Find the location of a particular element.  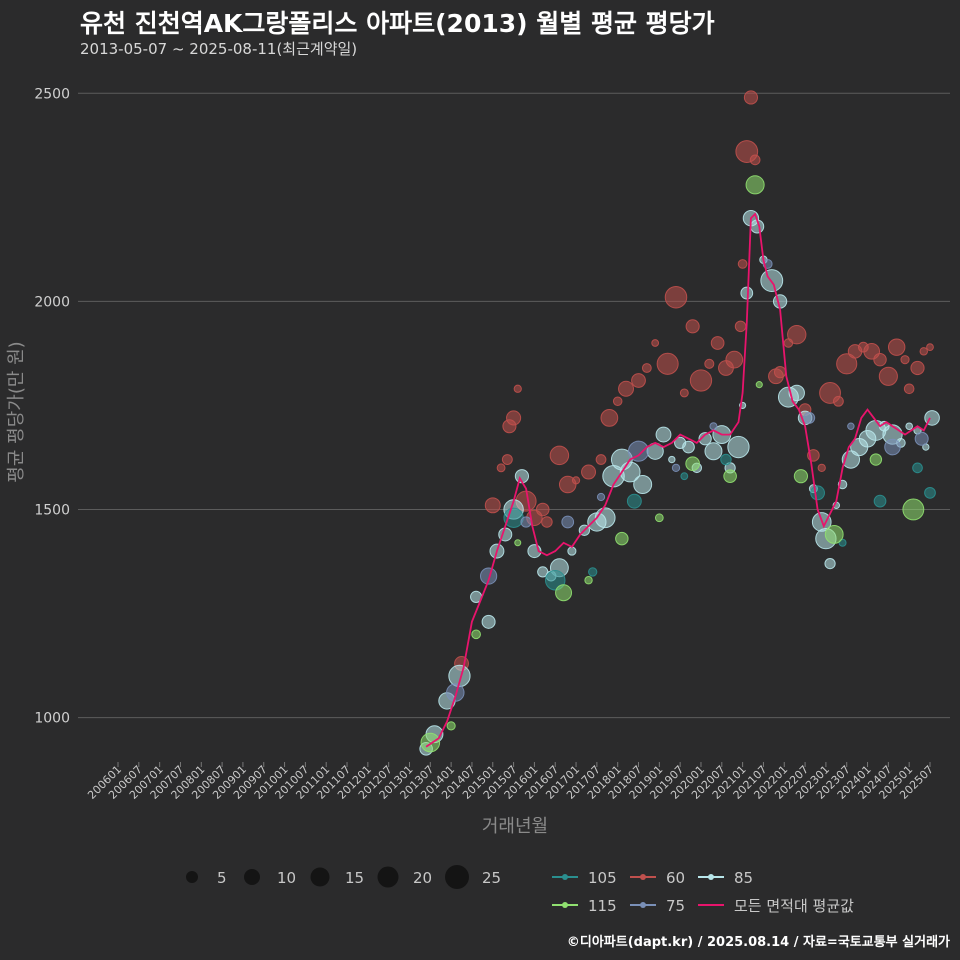

y-tick-label: 2500 is located at coordinates (52, 94).